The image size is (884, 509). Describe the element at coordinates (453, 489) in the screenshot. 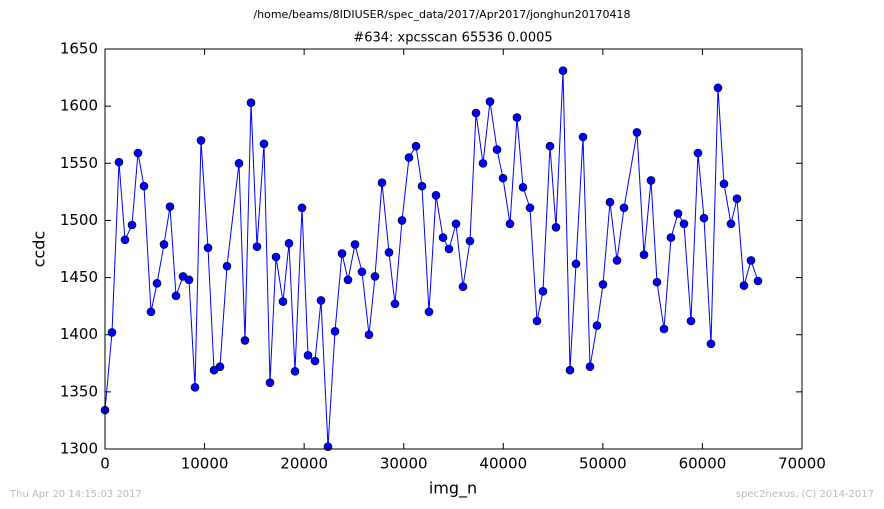

I see `x-axis-label: img_n` at that location.